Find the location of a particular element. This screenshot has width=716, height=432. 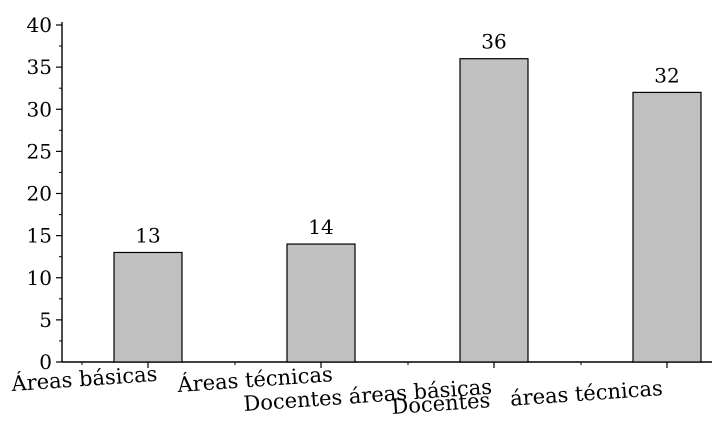

y-tick-label: 25 is located at coordinates (39, 151).